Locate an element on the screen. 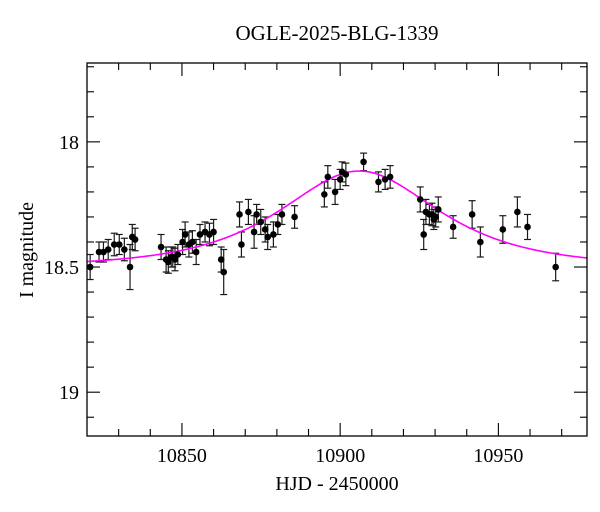 The width and height of the screenshot is (600, 512). y-tick-label: 18.5 is located at coordinates (61, 268).